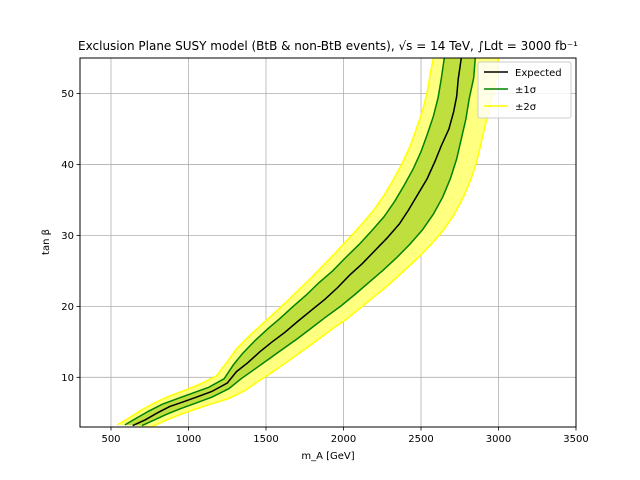 This screenshot has height=480, width=640. Describe the element at coordinates (67, 378) in the screenshot. I see `y-tick-label: 10` at that location.